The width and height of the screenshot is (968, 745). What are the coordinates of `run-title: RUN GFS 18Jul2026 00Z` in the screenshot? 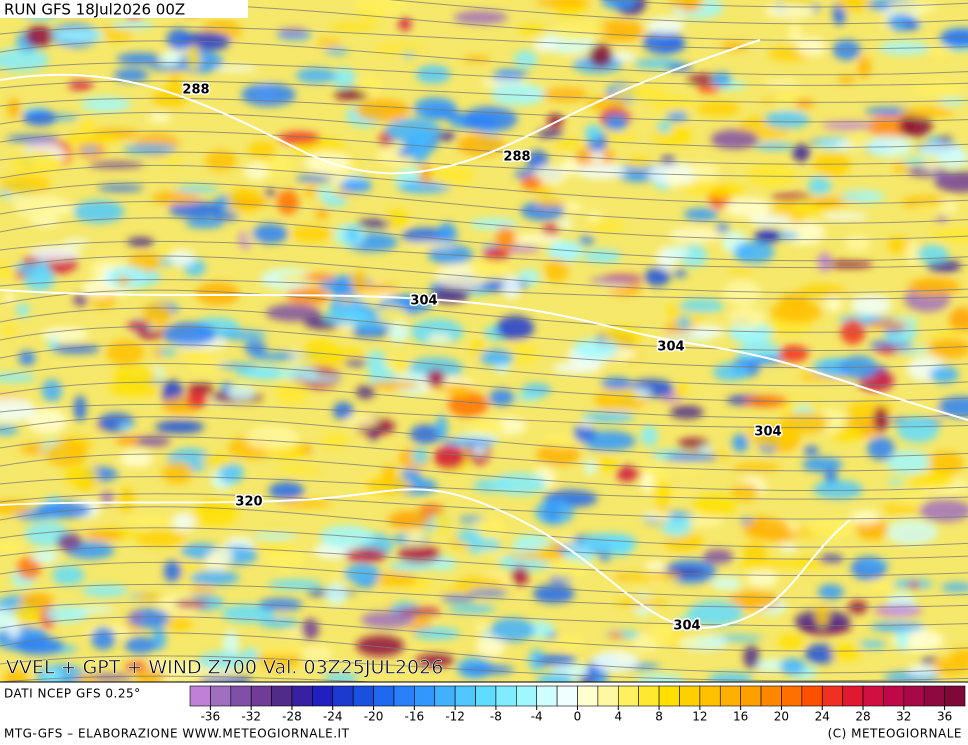 It's located at (94, 10).